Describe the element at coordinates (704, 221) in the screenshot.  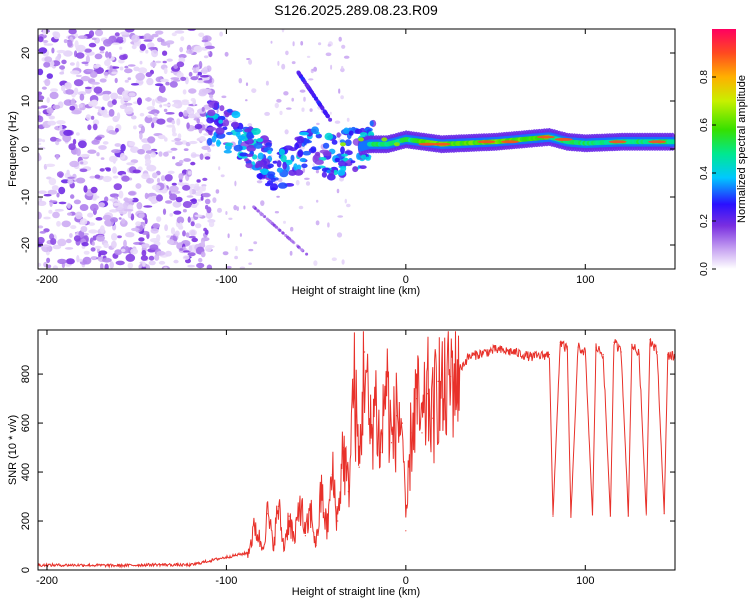
I see `colorbar-tick-label: 0.2` at that location.